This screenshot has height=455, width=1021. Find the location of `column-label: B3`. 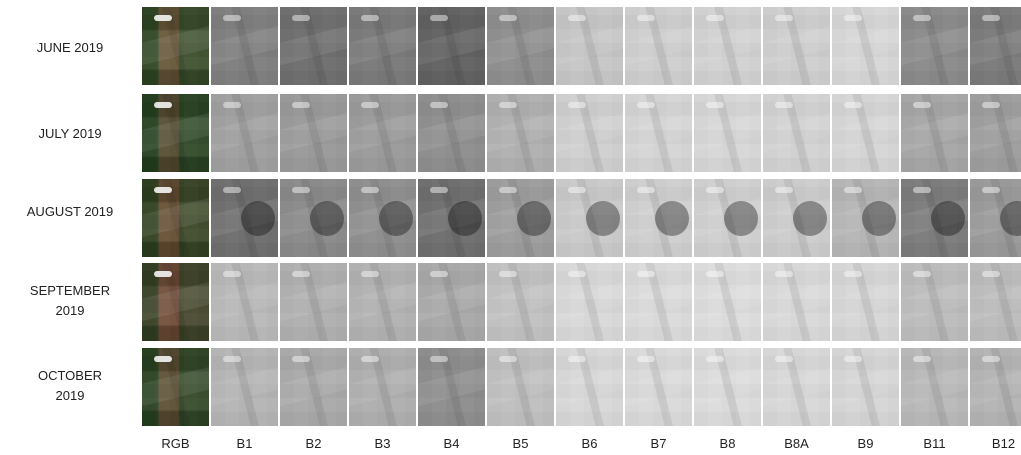

column-label: B3 is located at coordinates (382, 443).